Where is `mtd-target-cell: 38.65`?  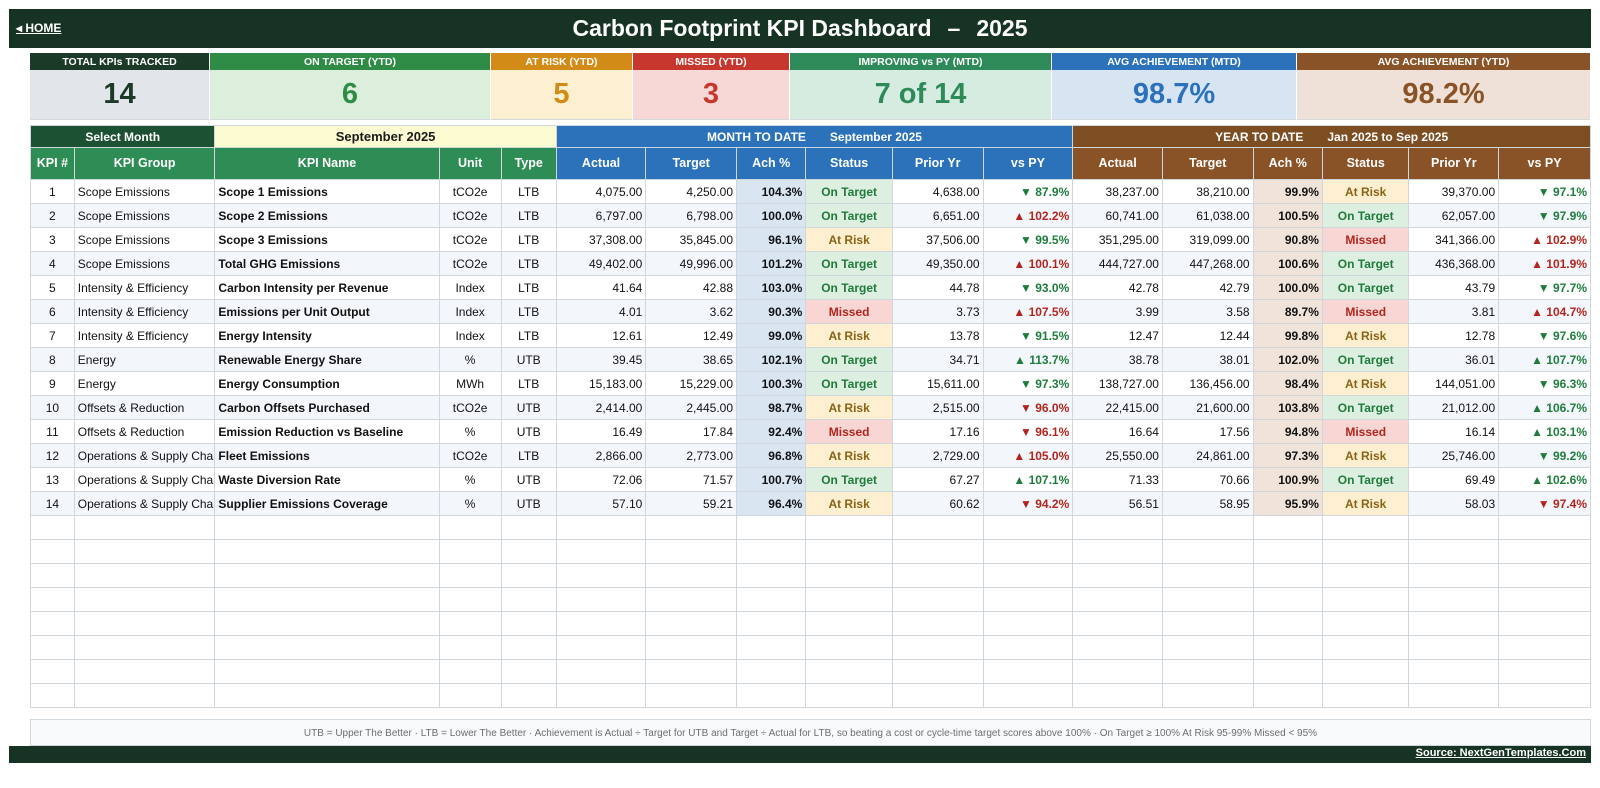
mtd-target-cell: 38.65 is located at coordinates (691, 359).